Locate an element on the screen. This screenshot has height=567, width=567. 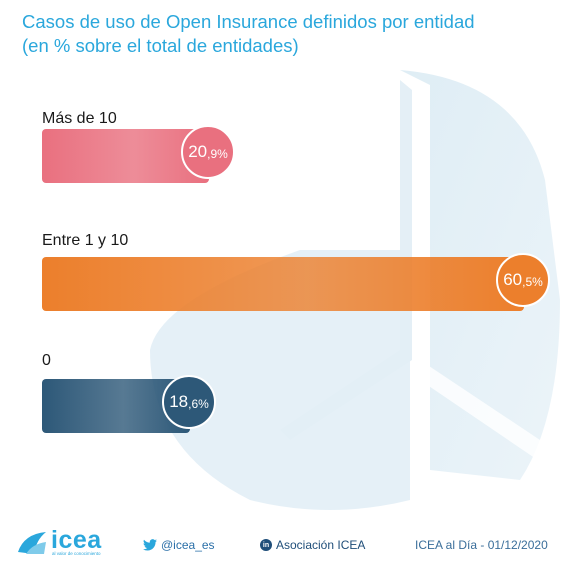
data-label-integer: 60 is located at coordinates (513, 279).